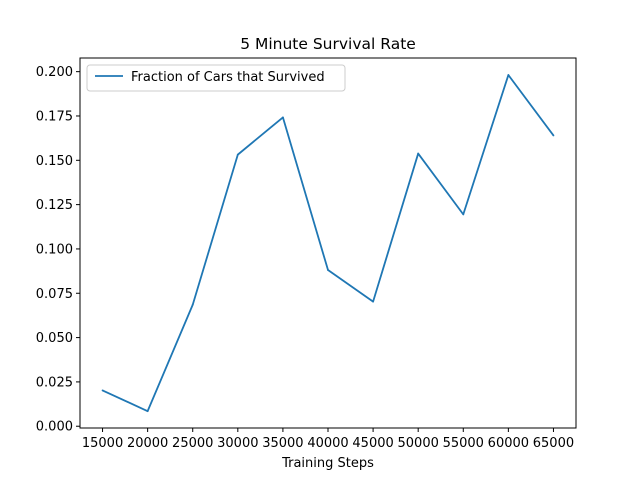  I want to click on x-tick-label: 60000, so click(508, 443).